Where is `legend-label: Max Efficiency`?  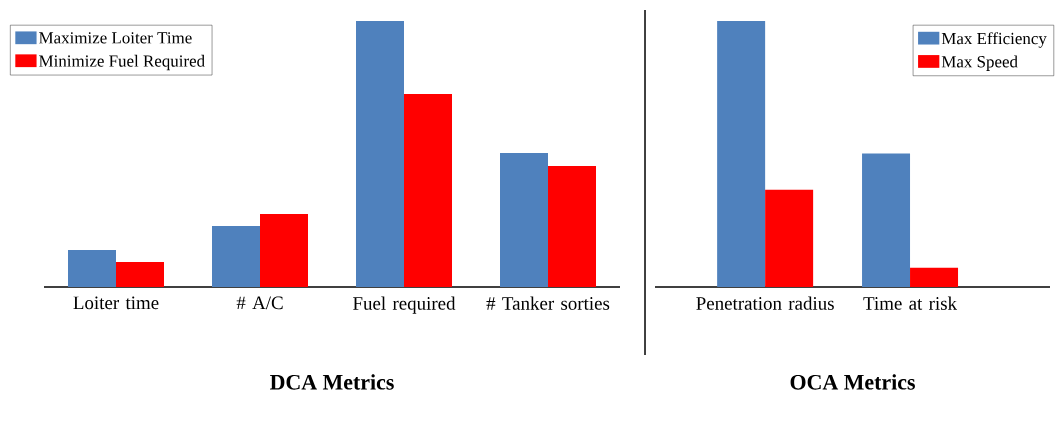
legend-label: Max Efficiency is located at coordinates (994, 40).